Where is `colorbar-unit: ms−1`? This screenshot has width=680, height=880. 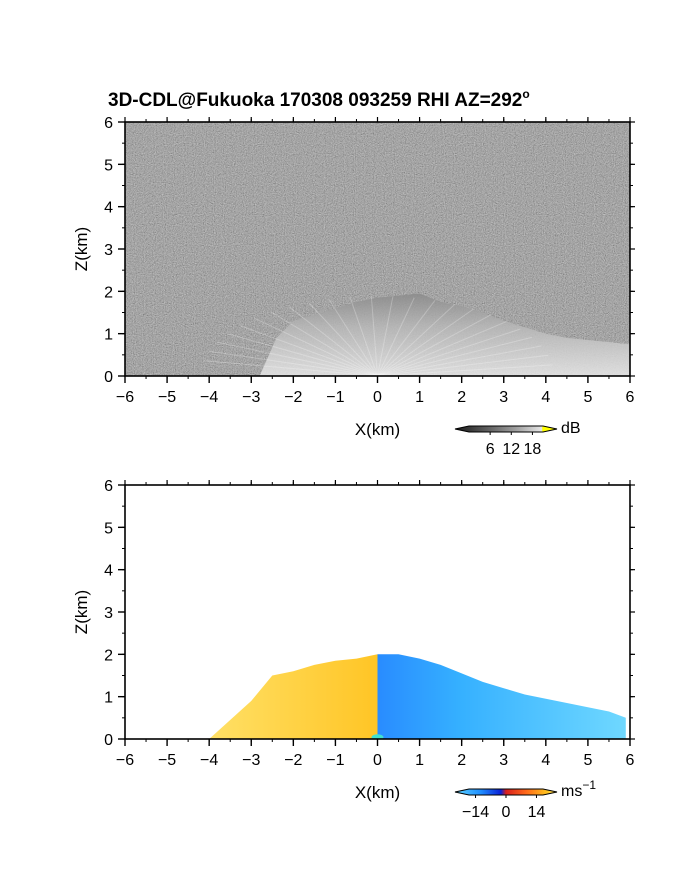
colorbar-unit: ms−1 is located at coordinates (578, 789).